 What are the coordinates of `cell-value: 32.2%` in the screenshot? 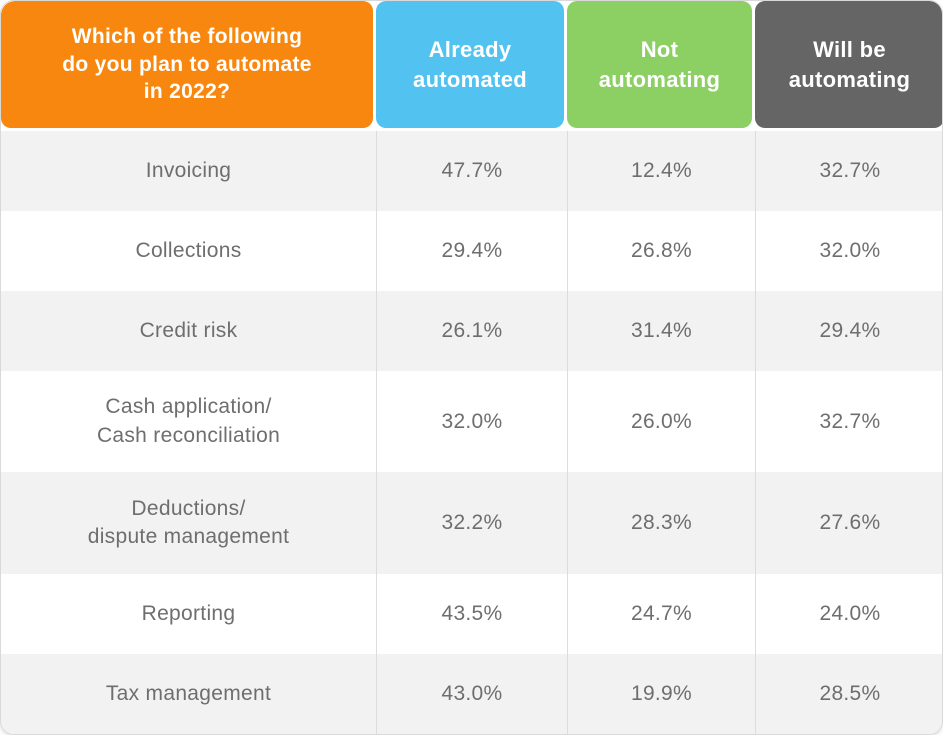 It's located at (471, 523).